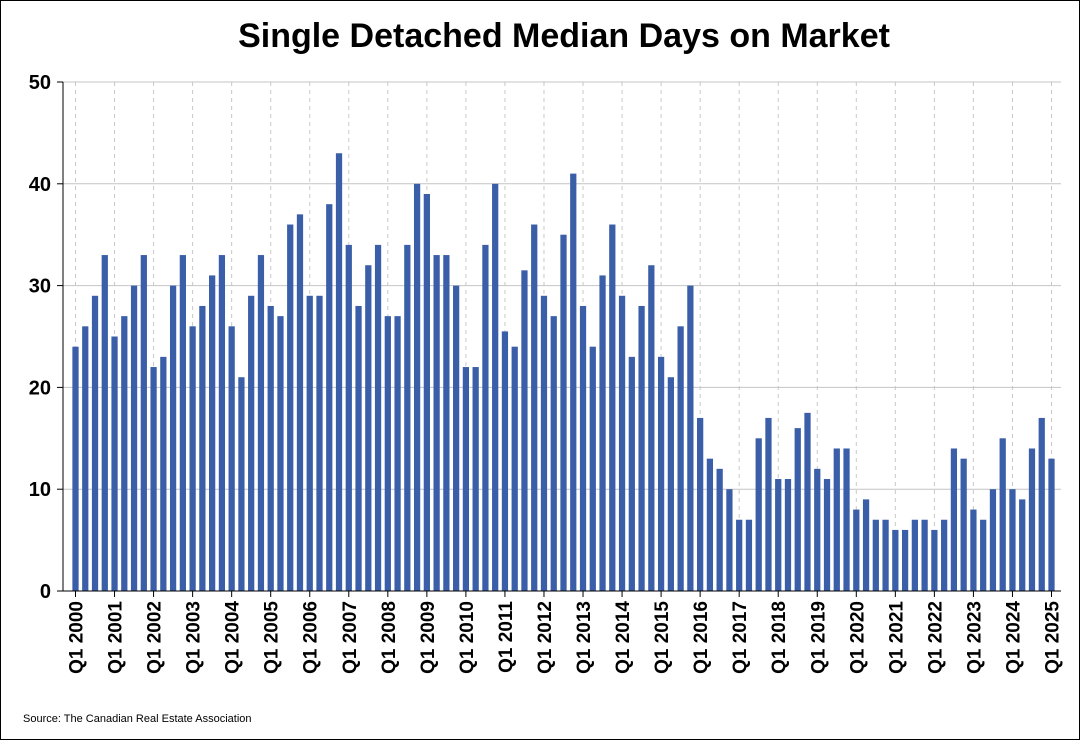 Image resolution: width=1080 pixels, height=740 pixels. I want to click on x-tick-label: Q1 2023, so click(974, 637).